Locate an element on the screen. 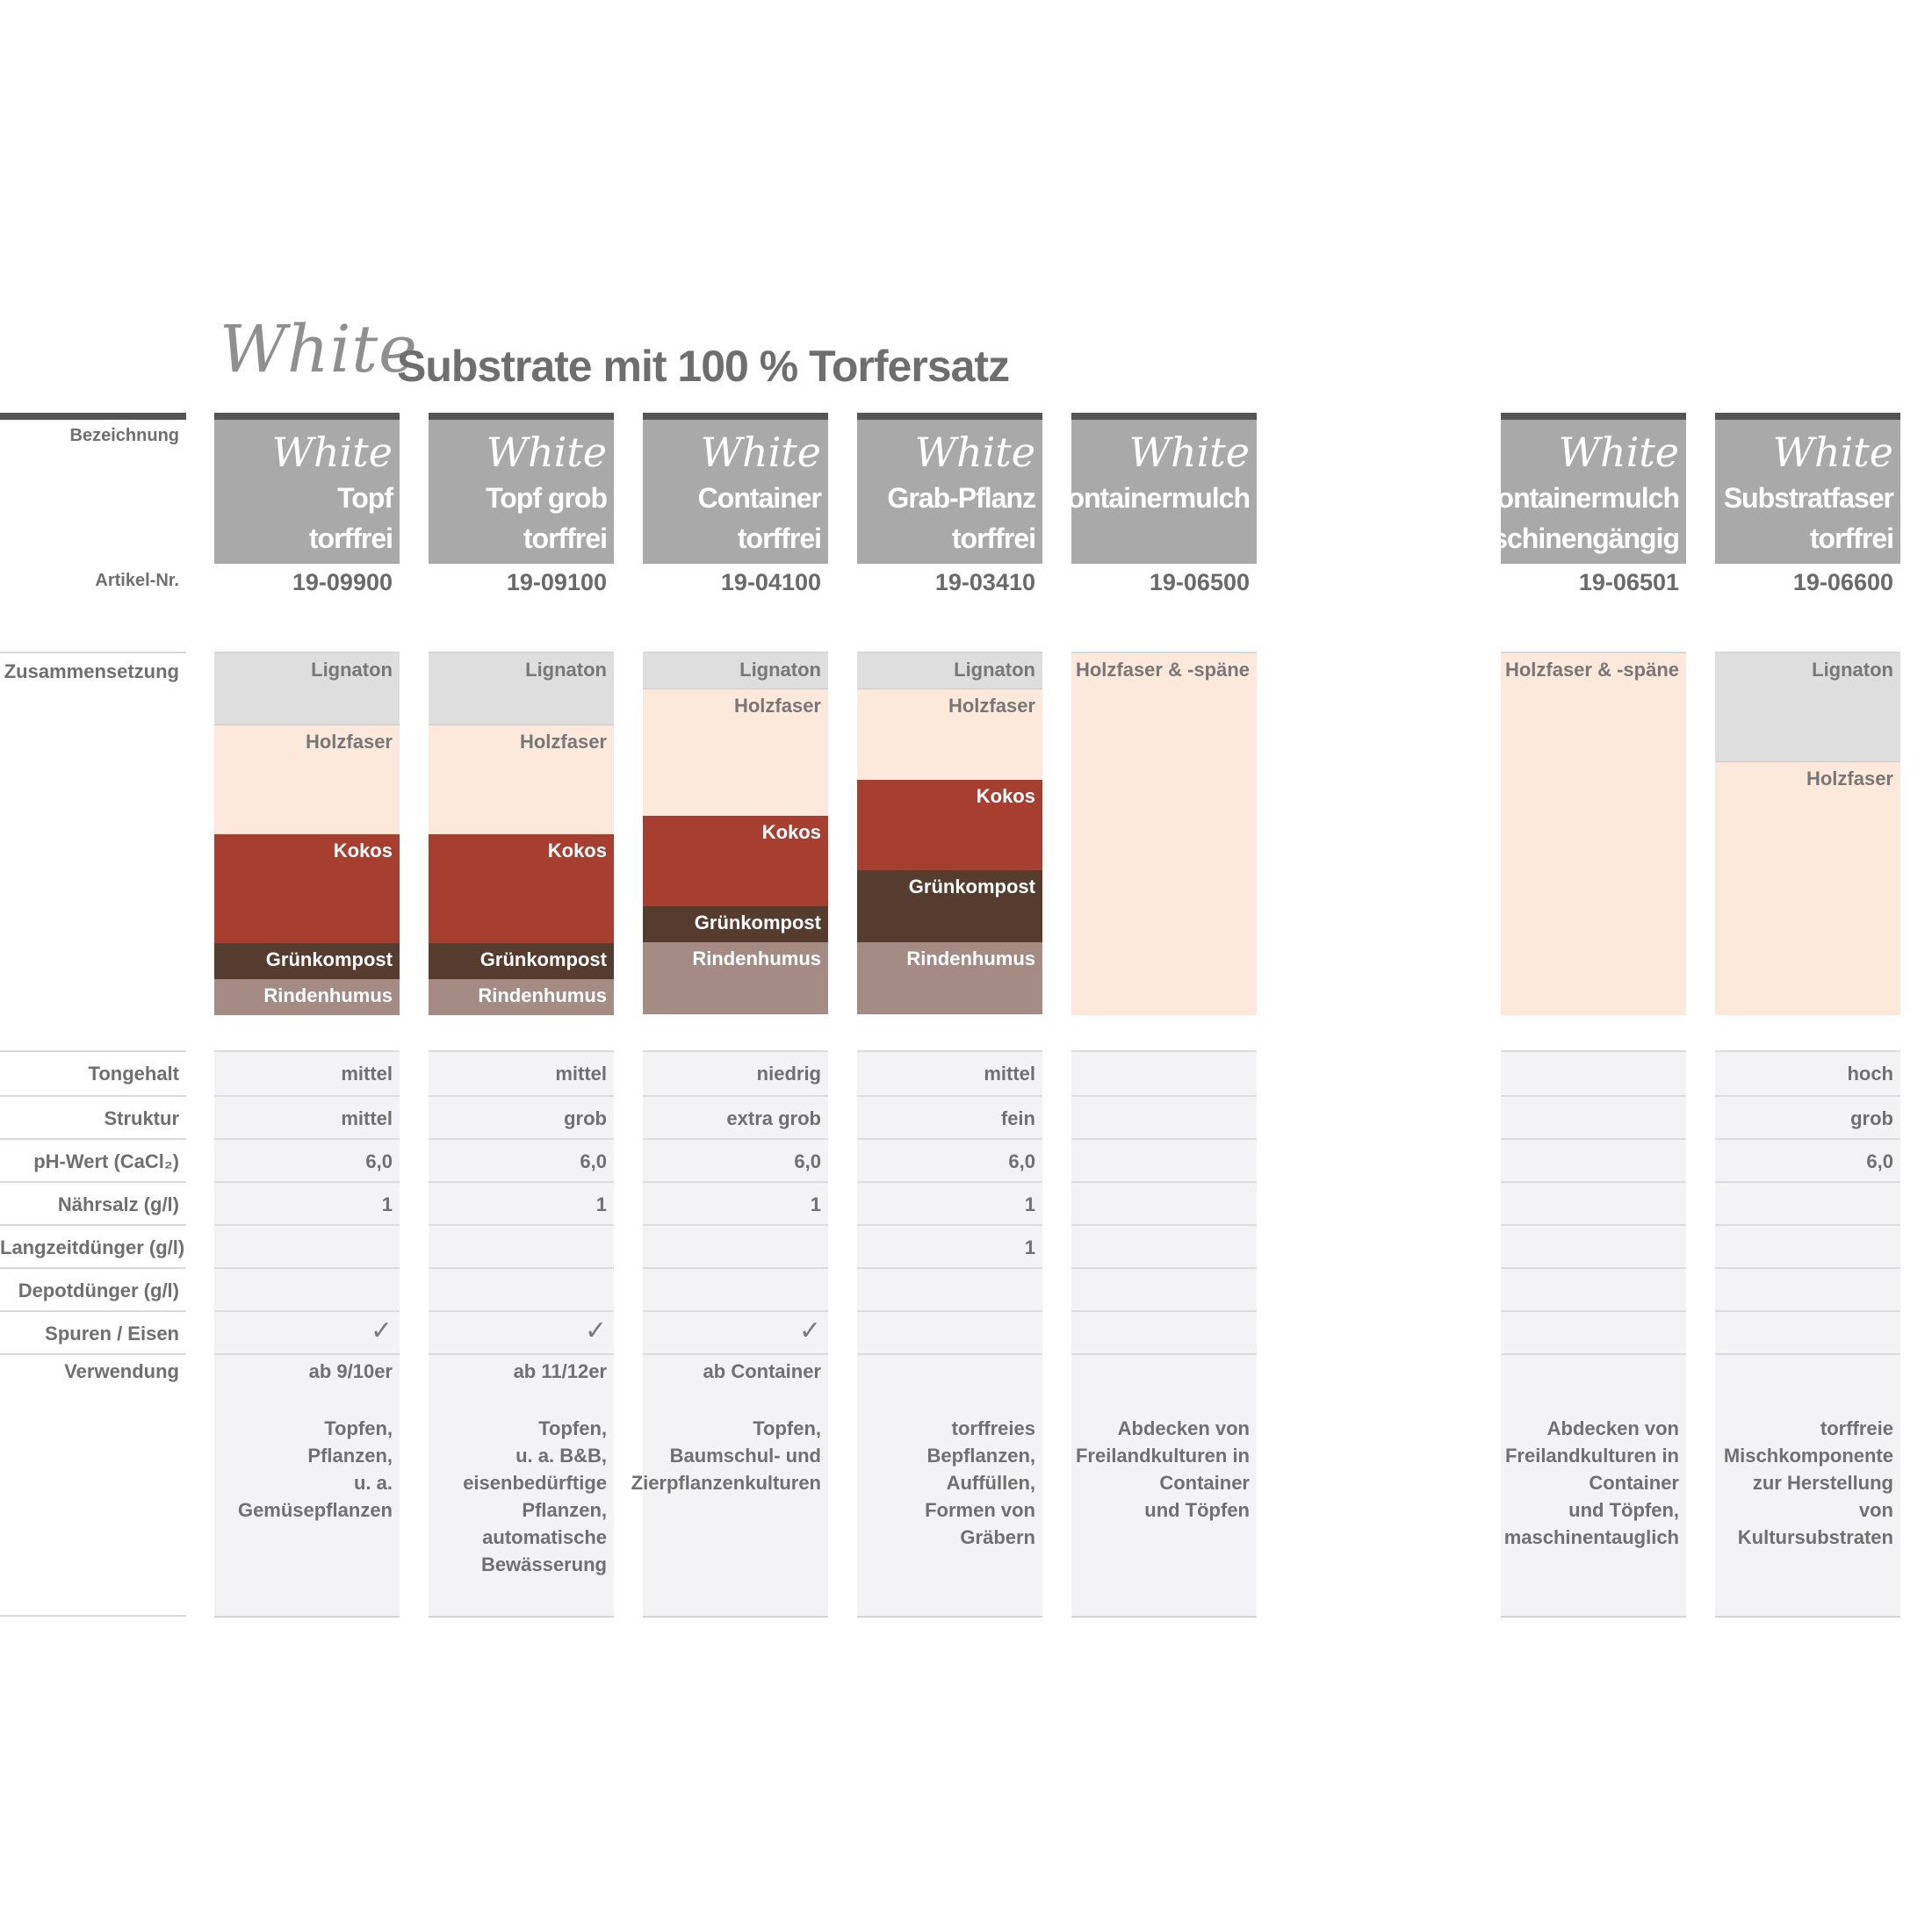 This screenshot has width=1932, height=1932. product-header: White Grab-Pflanz torffrei is located at coordinates (949, 488).